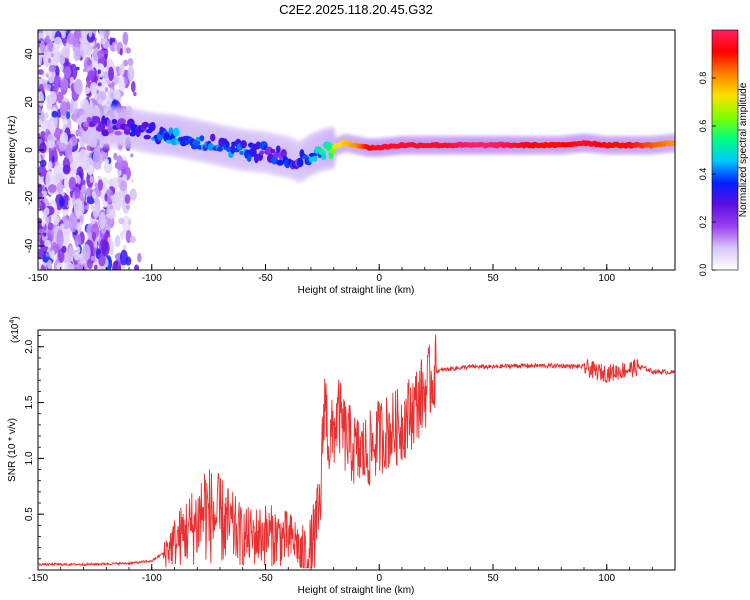 This screenshot has height=600, width=750. Describe the element at coordinates (29, 150) in the screenshot. I see `y-tick-label: 0` at that location.